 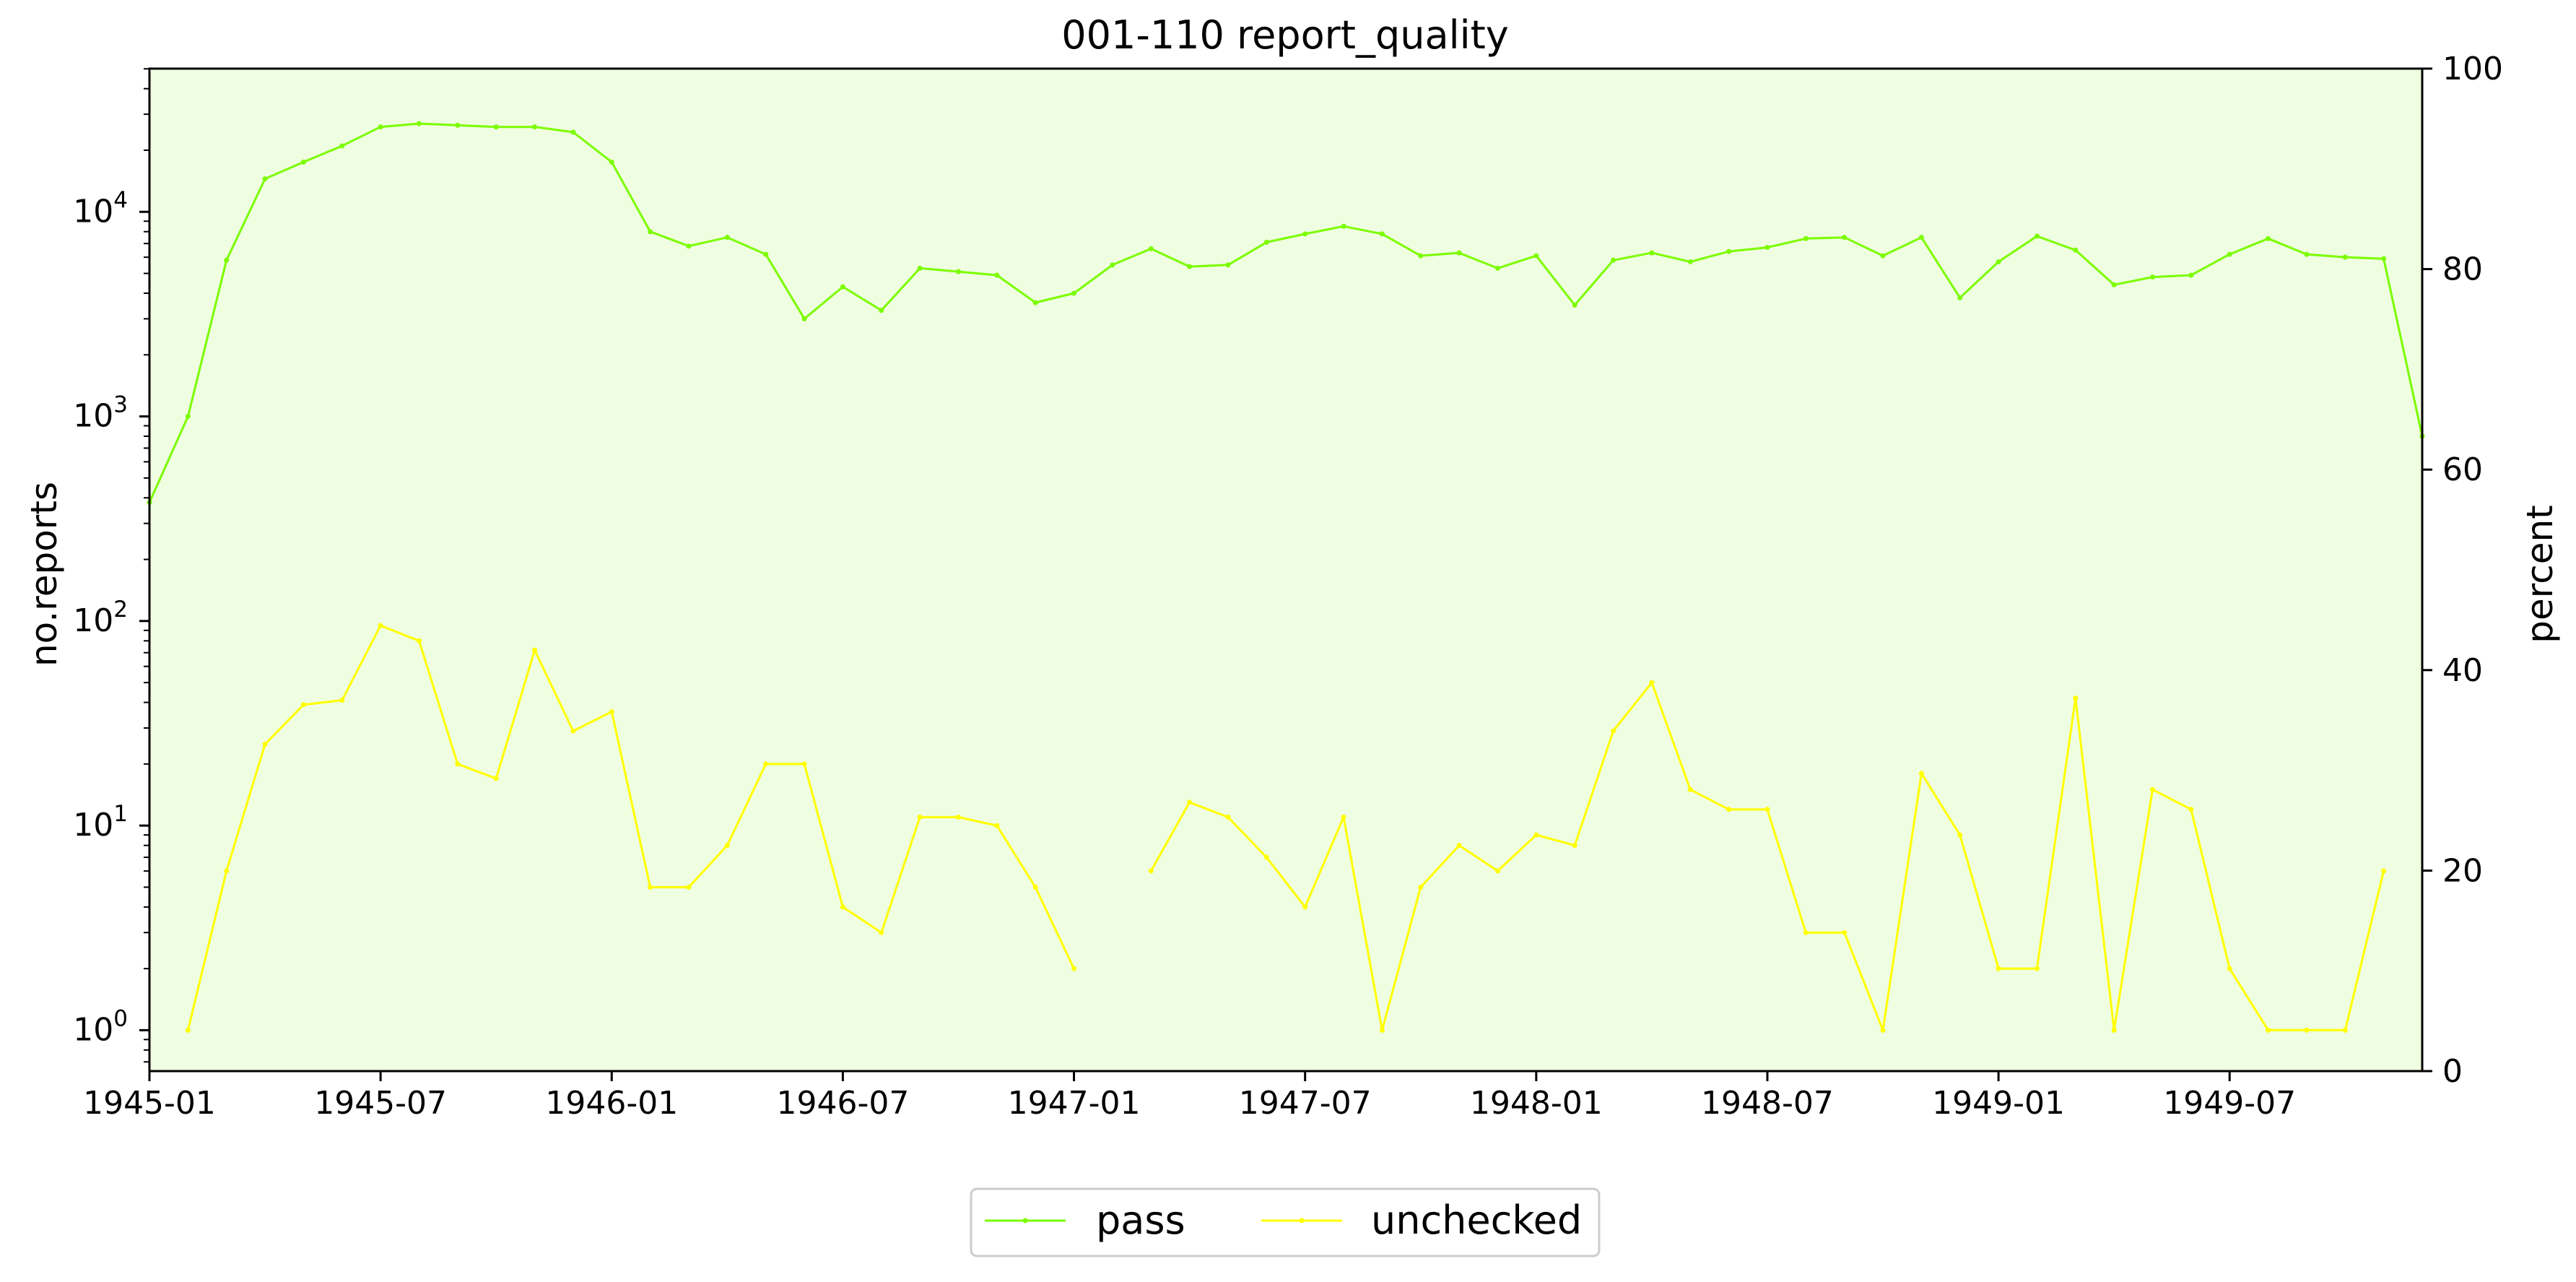 I want to click on x-tick-label: 1946-07, so click(x=842, y=1103).